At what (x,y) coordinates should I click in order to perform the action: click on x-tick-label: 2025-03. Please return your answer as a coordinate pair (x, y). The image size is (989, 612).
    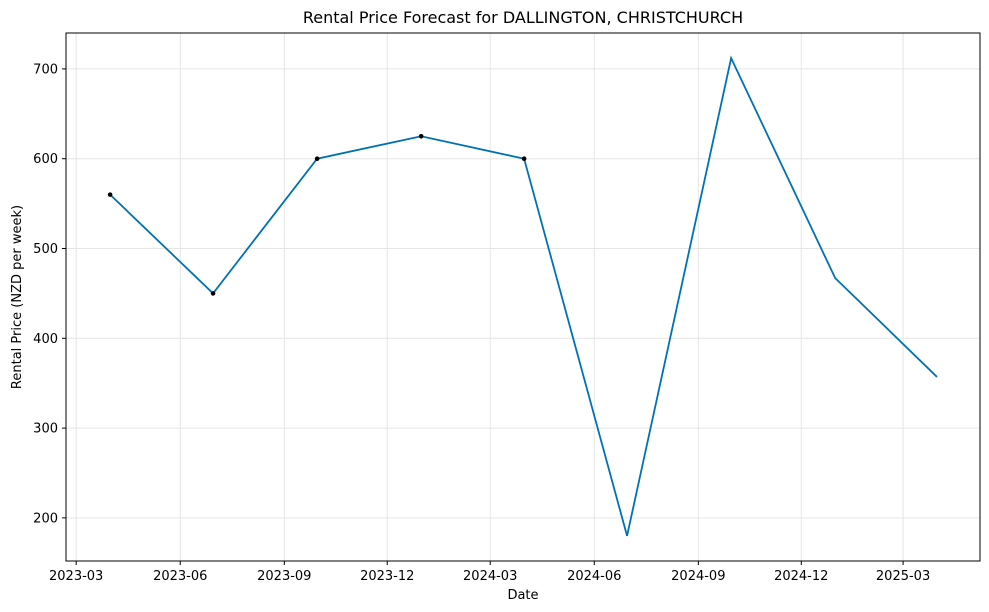
    Looking at the image, I should click on (903, 576).